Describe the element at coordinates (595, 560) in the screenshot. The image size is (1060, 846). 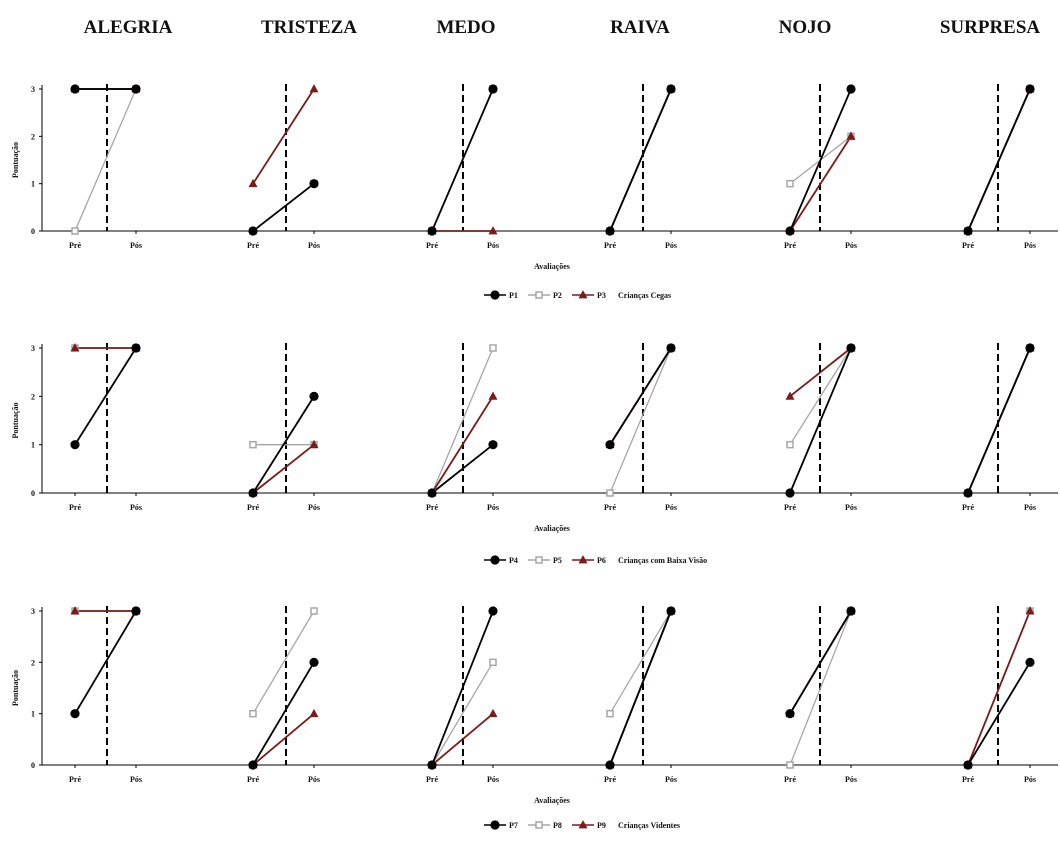
I see `legend: P4 P5 P6 Crianças com Baixa Visão` at that location.